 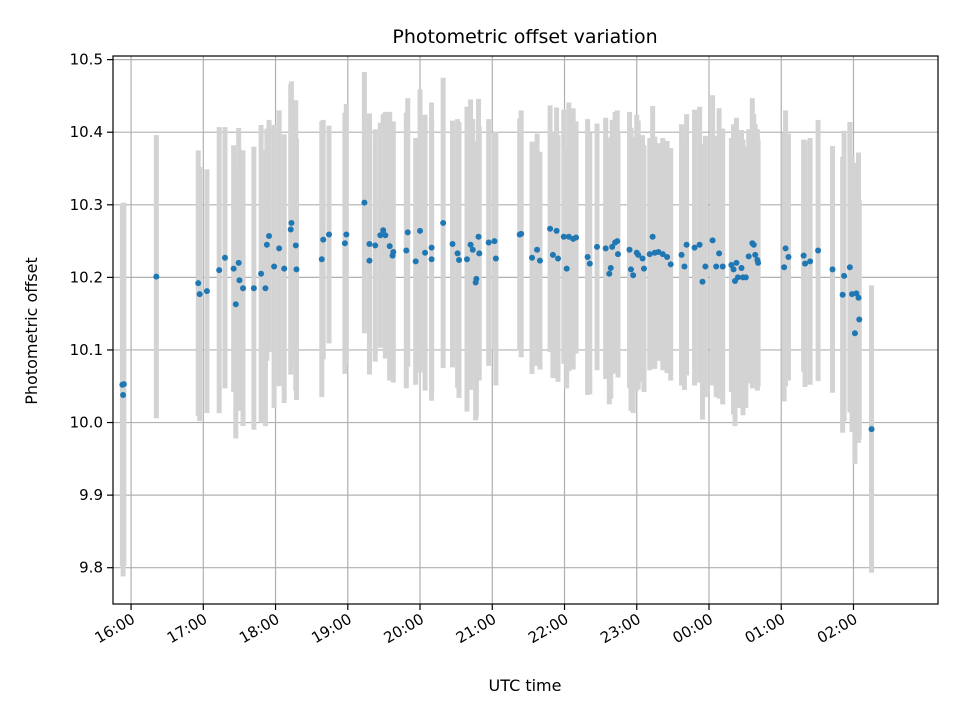 I want to click on y-tick-label: 10.5, so click(x=86, y=60).